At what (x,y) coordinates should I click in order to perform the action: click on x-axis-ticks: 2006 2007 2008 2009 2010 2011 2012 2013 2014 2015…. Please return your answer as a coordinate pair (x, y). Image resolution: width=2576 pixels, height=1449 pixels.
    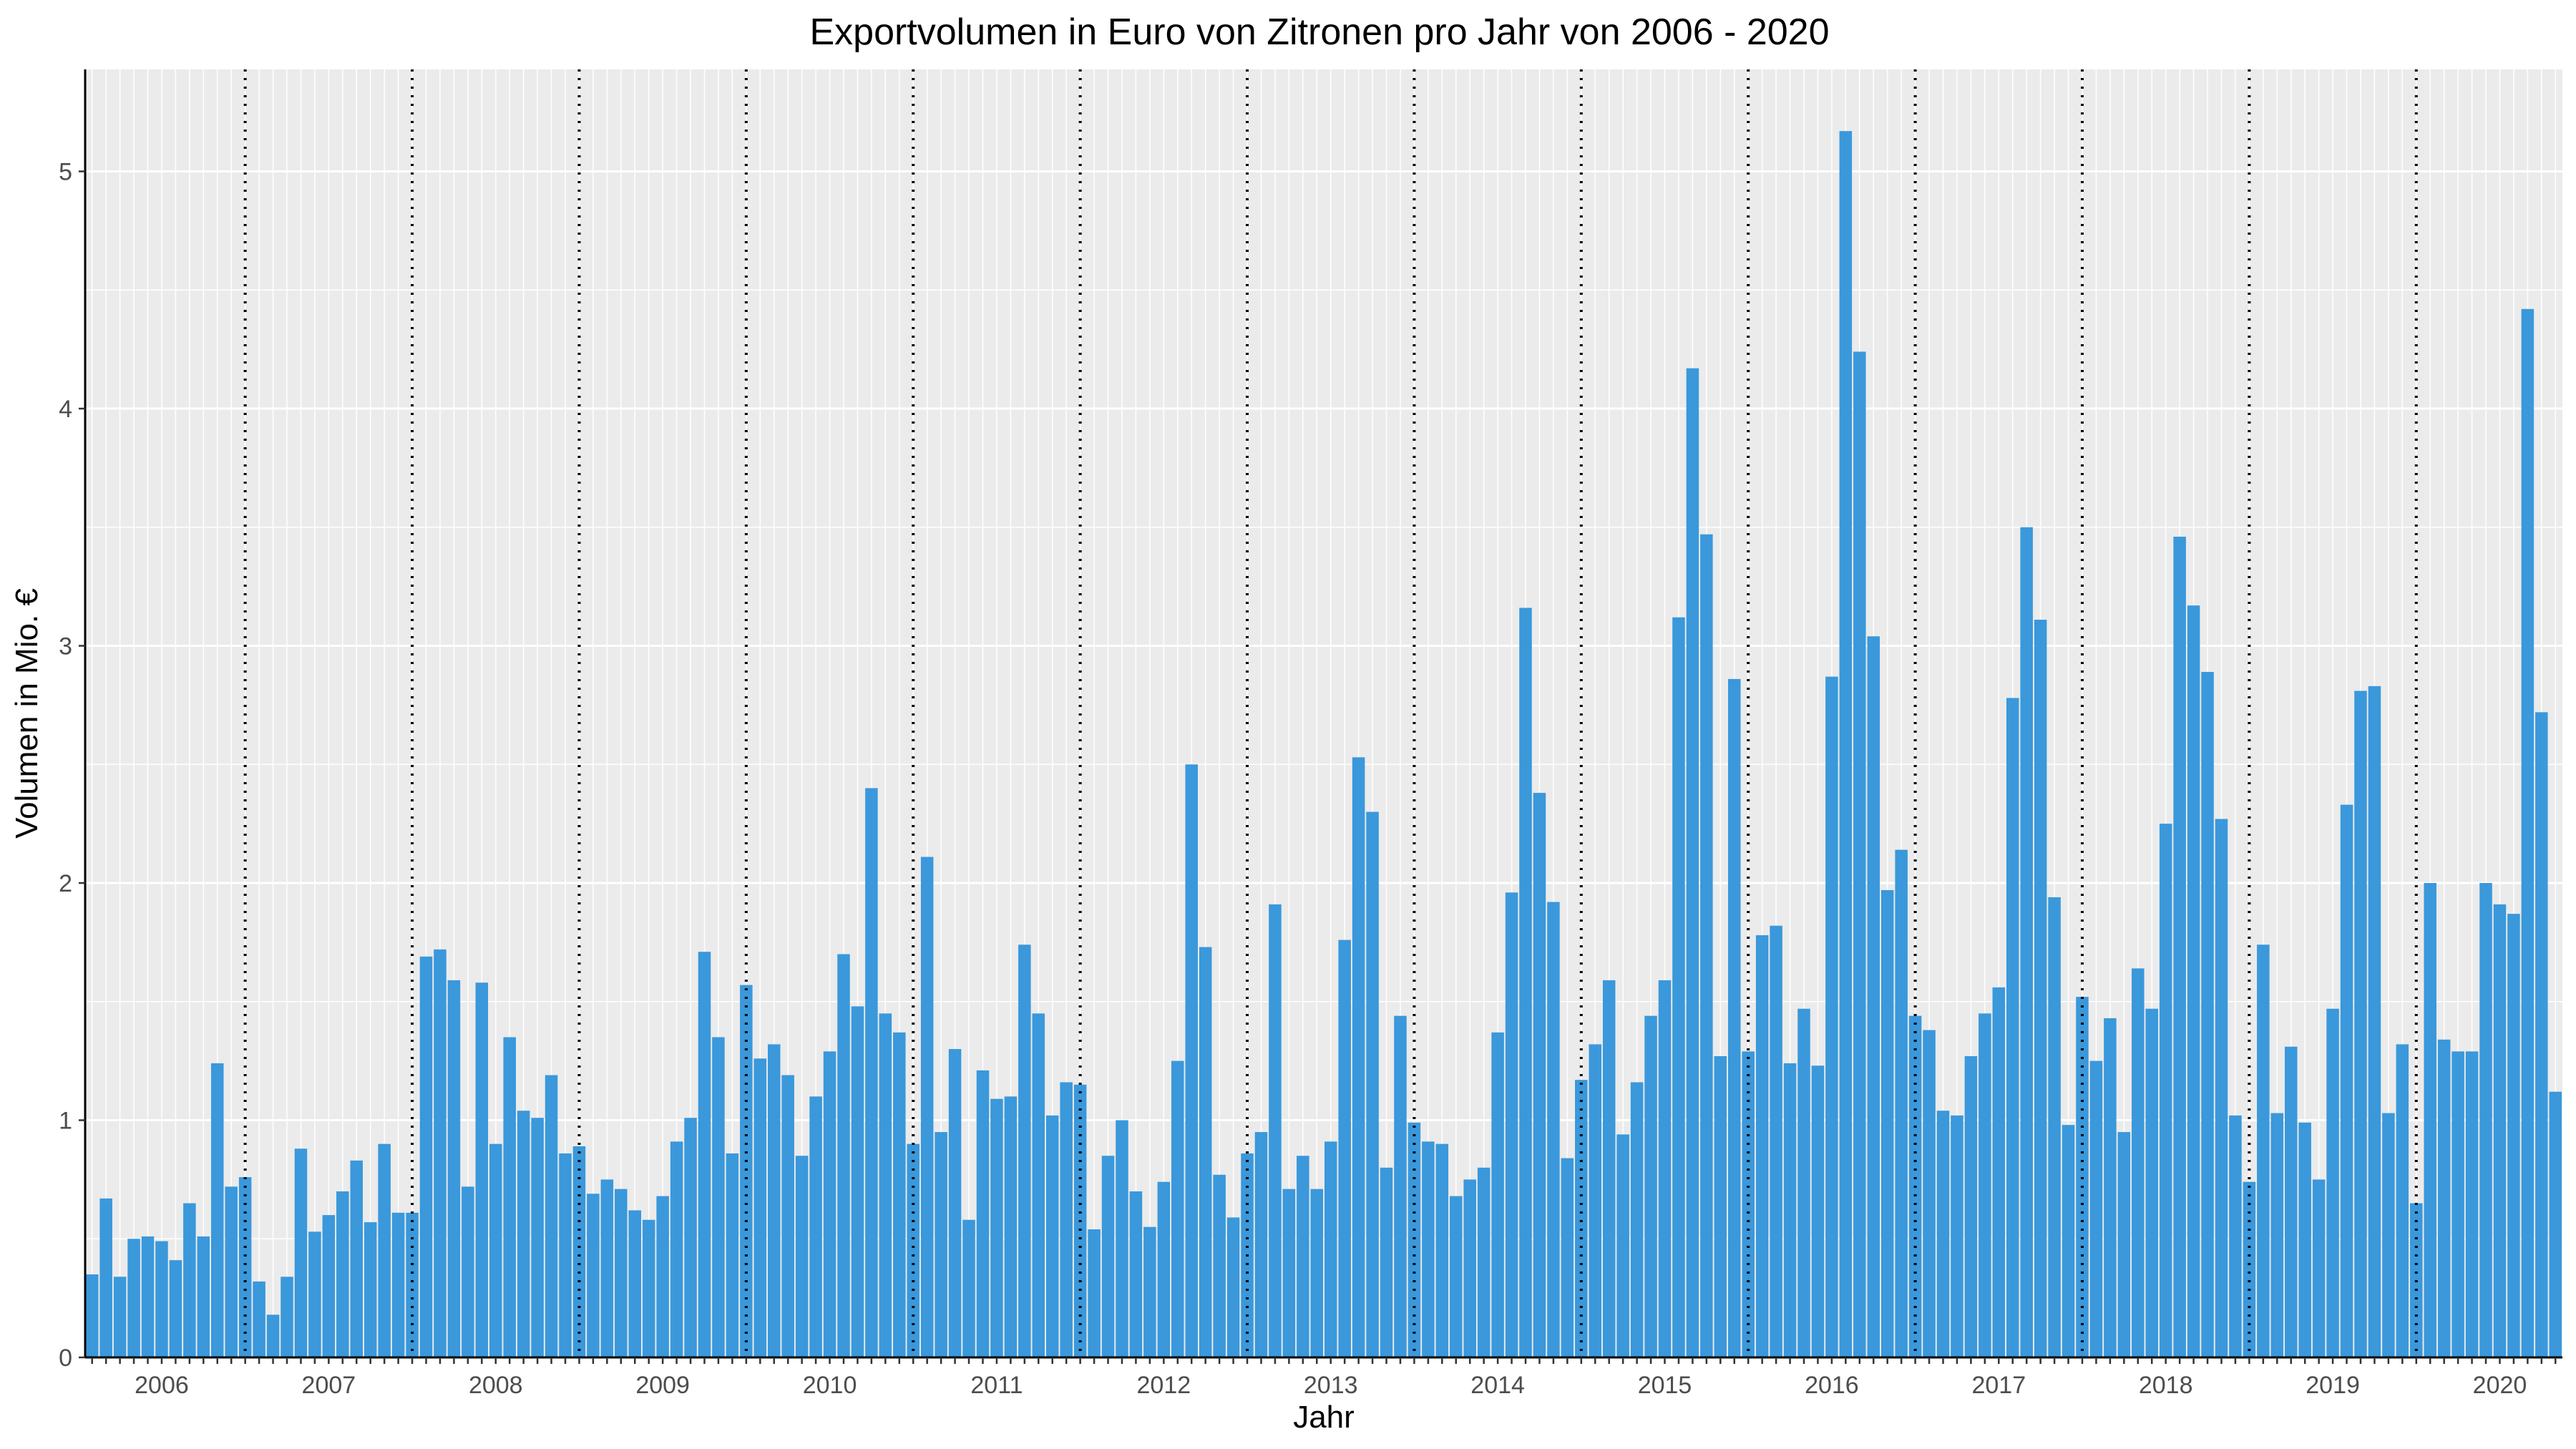
    Looking at the image, I should click on (1324, 1378).